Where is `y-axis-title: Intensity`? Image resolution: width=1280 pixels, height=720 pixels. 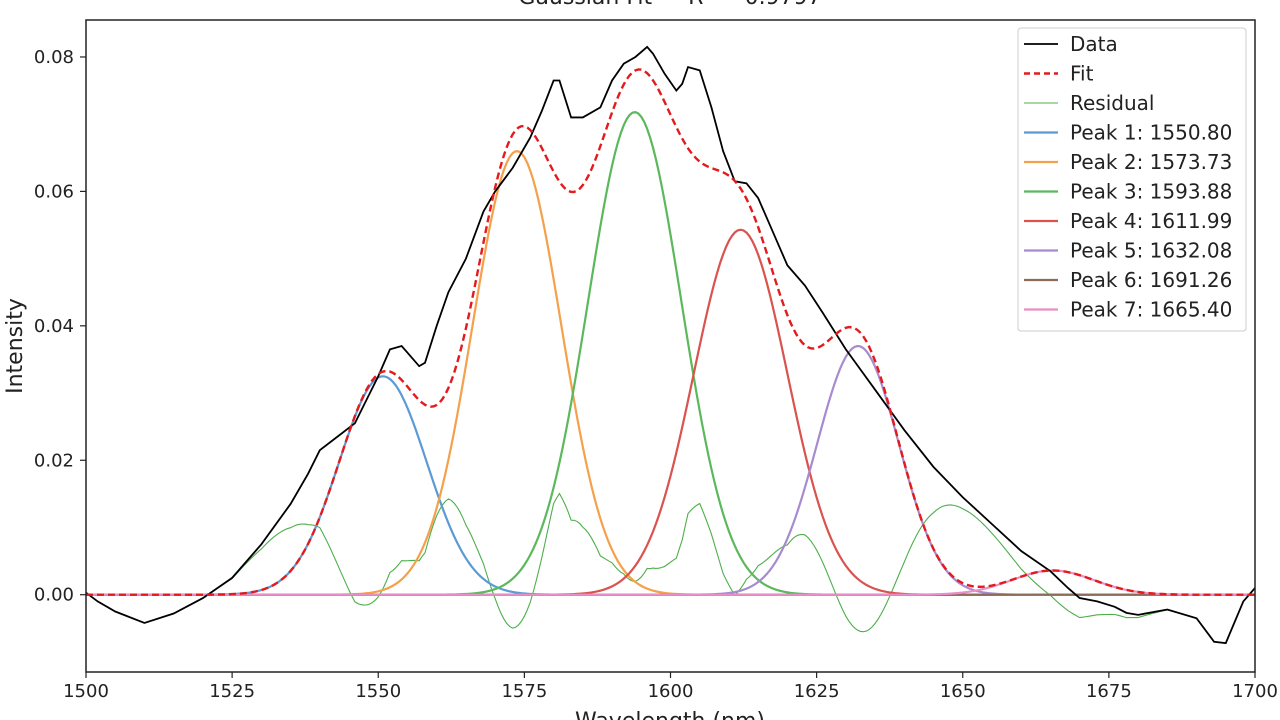 y-axis-title: Intensity is located at coordinates (15, 346).